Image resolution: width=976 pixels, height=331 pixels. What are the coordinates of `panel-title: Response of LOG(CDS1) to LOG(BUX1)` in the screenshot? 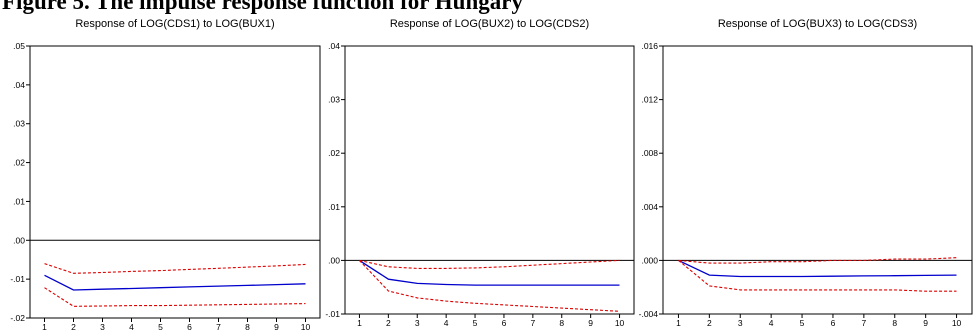 It's located at (174, 24).